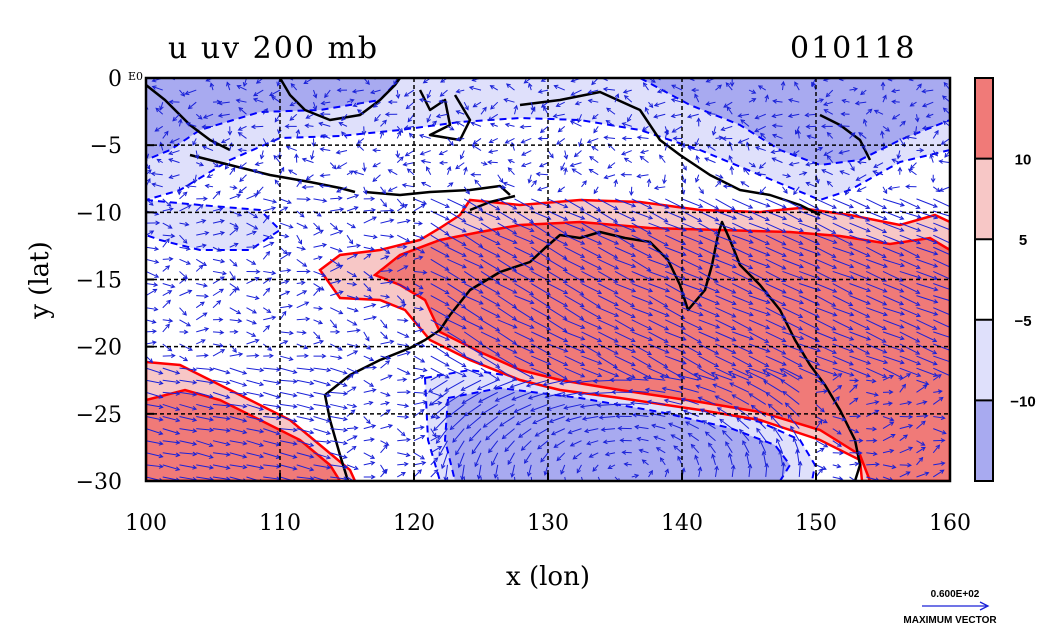  I want to click on neg-strong-region-ne, so click(794, 122).